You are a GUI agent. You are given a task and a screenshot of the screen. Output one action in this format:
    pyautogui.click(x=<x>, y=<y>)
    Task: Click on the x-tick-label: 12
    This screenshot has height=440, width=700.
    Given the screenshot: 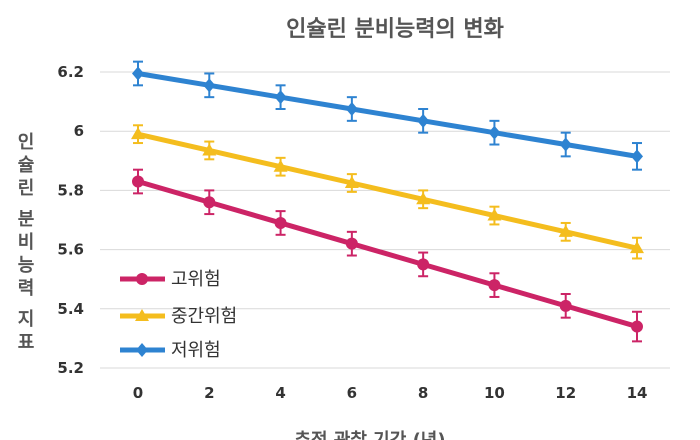 What is the action you would take?
    pyautogui.click(x=565, y=393)
    